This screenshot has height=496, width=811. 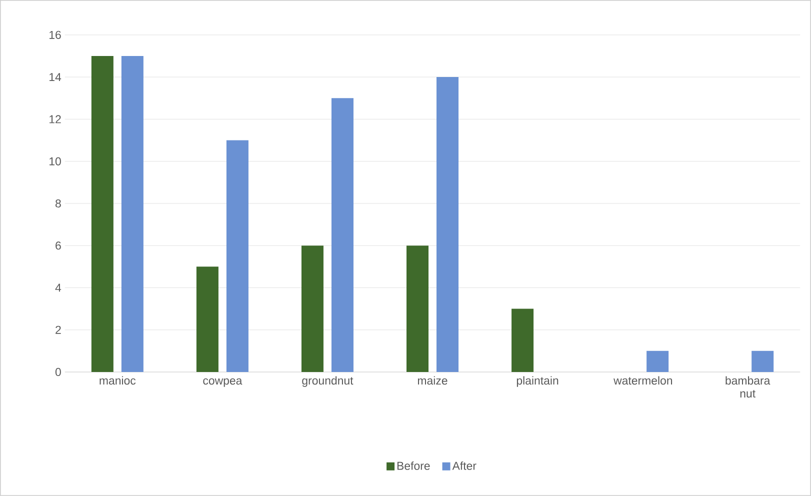 What do you see at coordinates (413, 466) in the screenshot?
I see `legend-label: Before` at bounding box center [413, 466].